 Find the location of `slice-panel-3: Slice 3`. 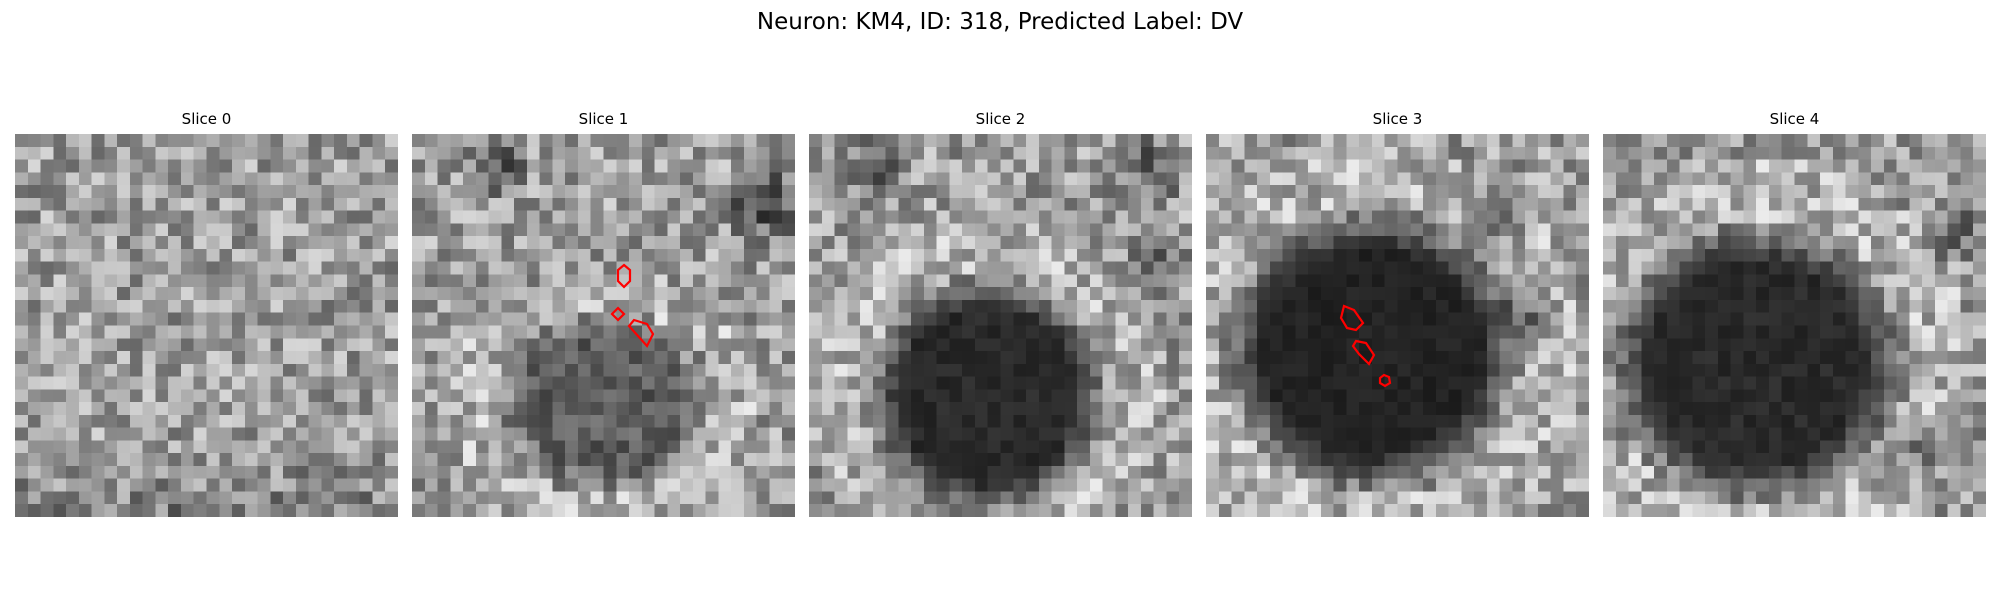

slice-panel-3: Slice 3 is located at coordinates (1397, 314).